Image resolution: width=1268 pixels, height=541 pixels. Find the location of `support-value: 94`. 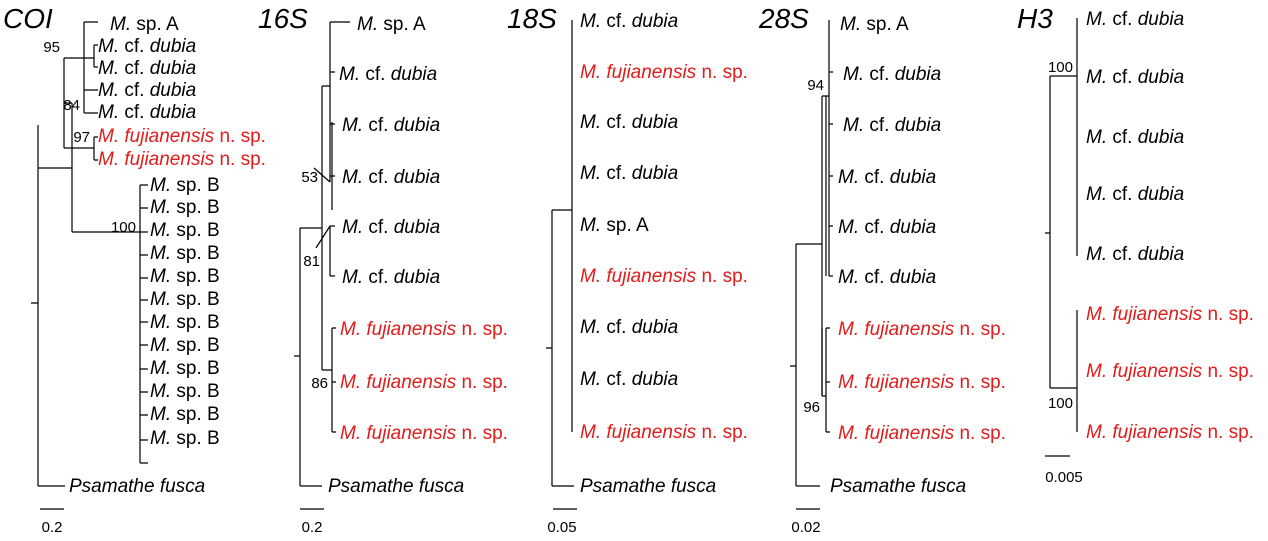

support-value: 94 is located at coordinates (815, 85).